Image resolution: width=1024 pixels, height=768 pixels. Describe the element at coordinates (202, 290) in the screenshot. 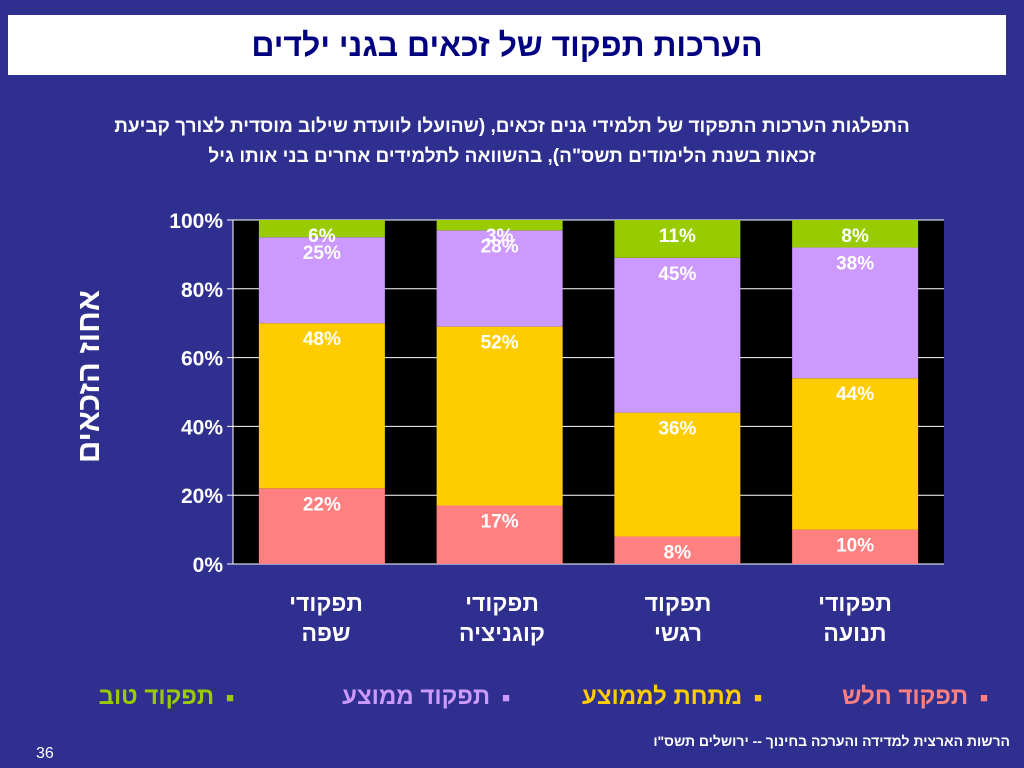

I see `y-tick-label: 80%` at that location.